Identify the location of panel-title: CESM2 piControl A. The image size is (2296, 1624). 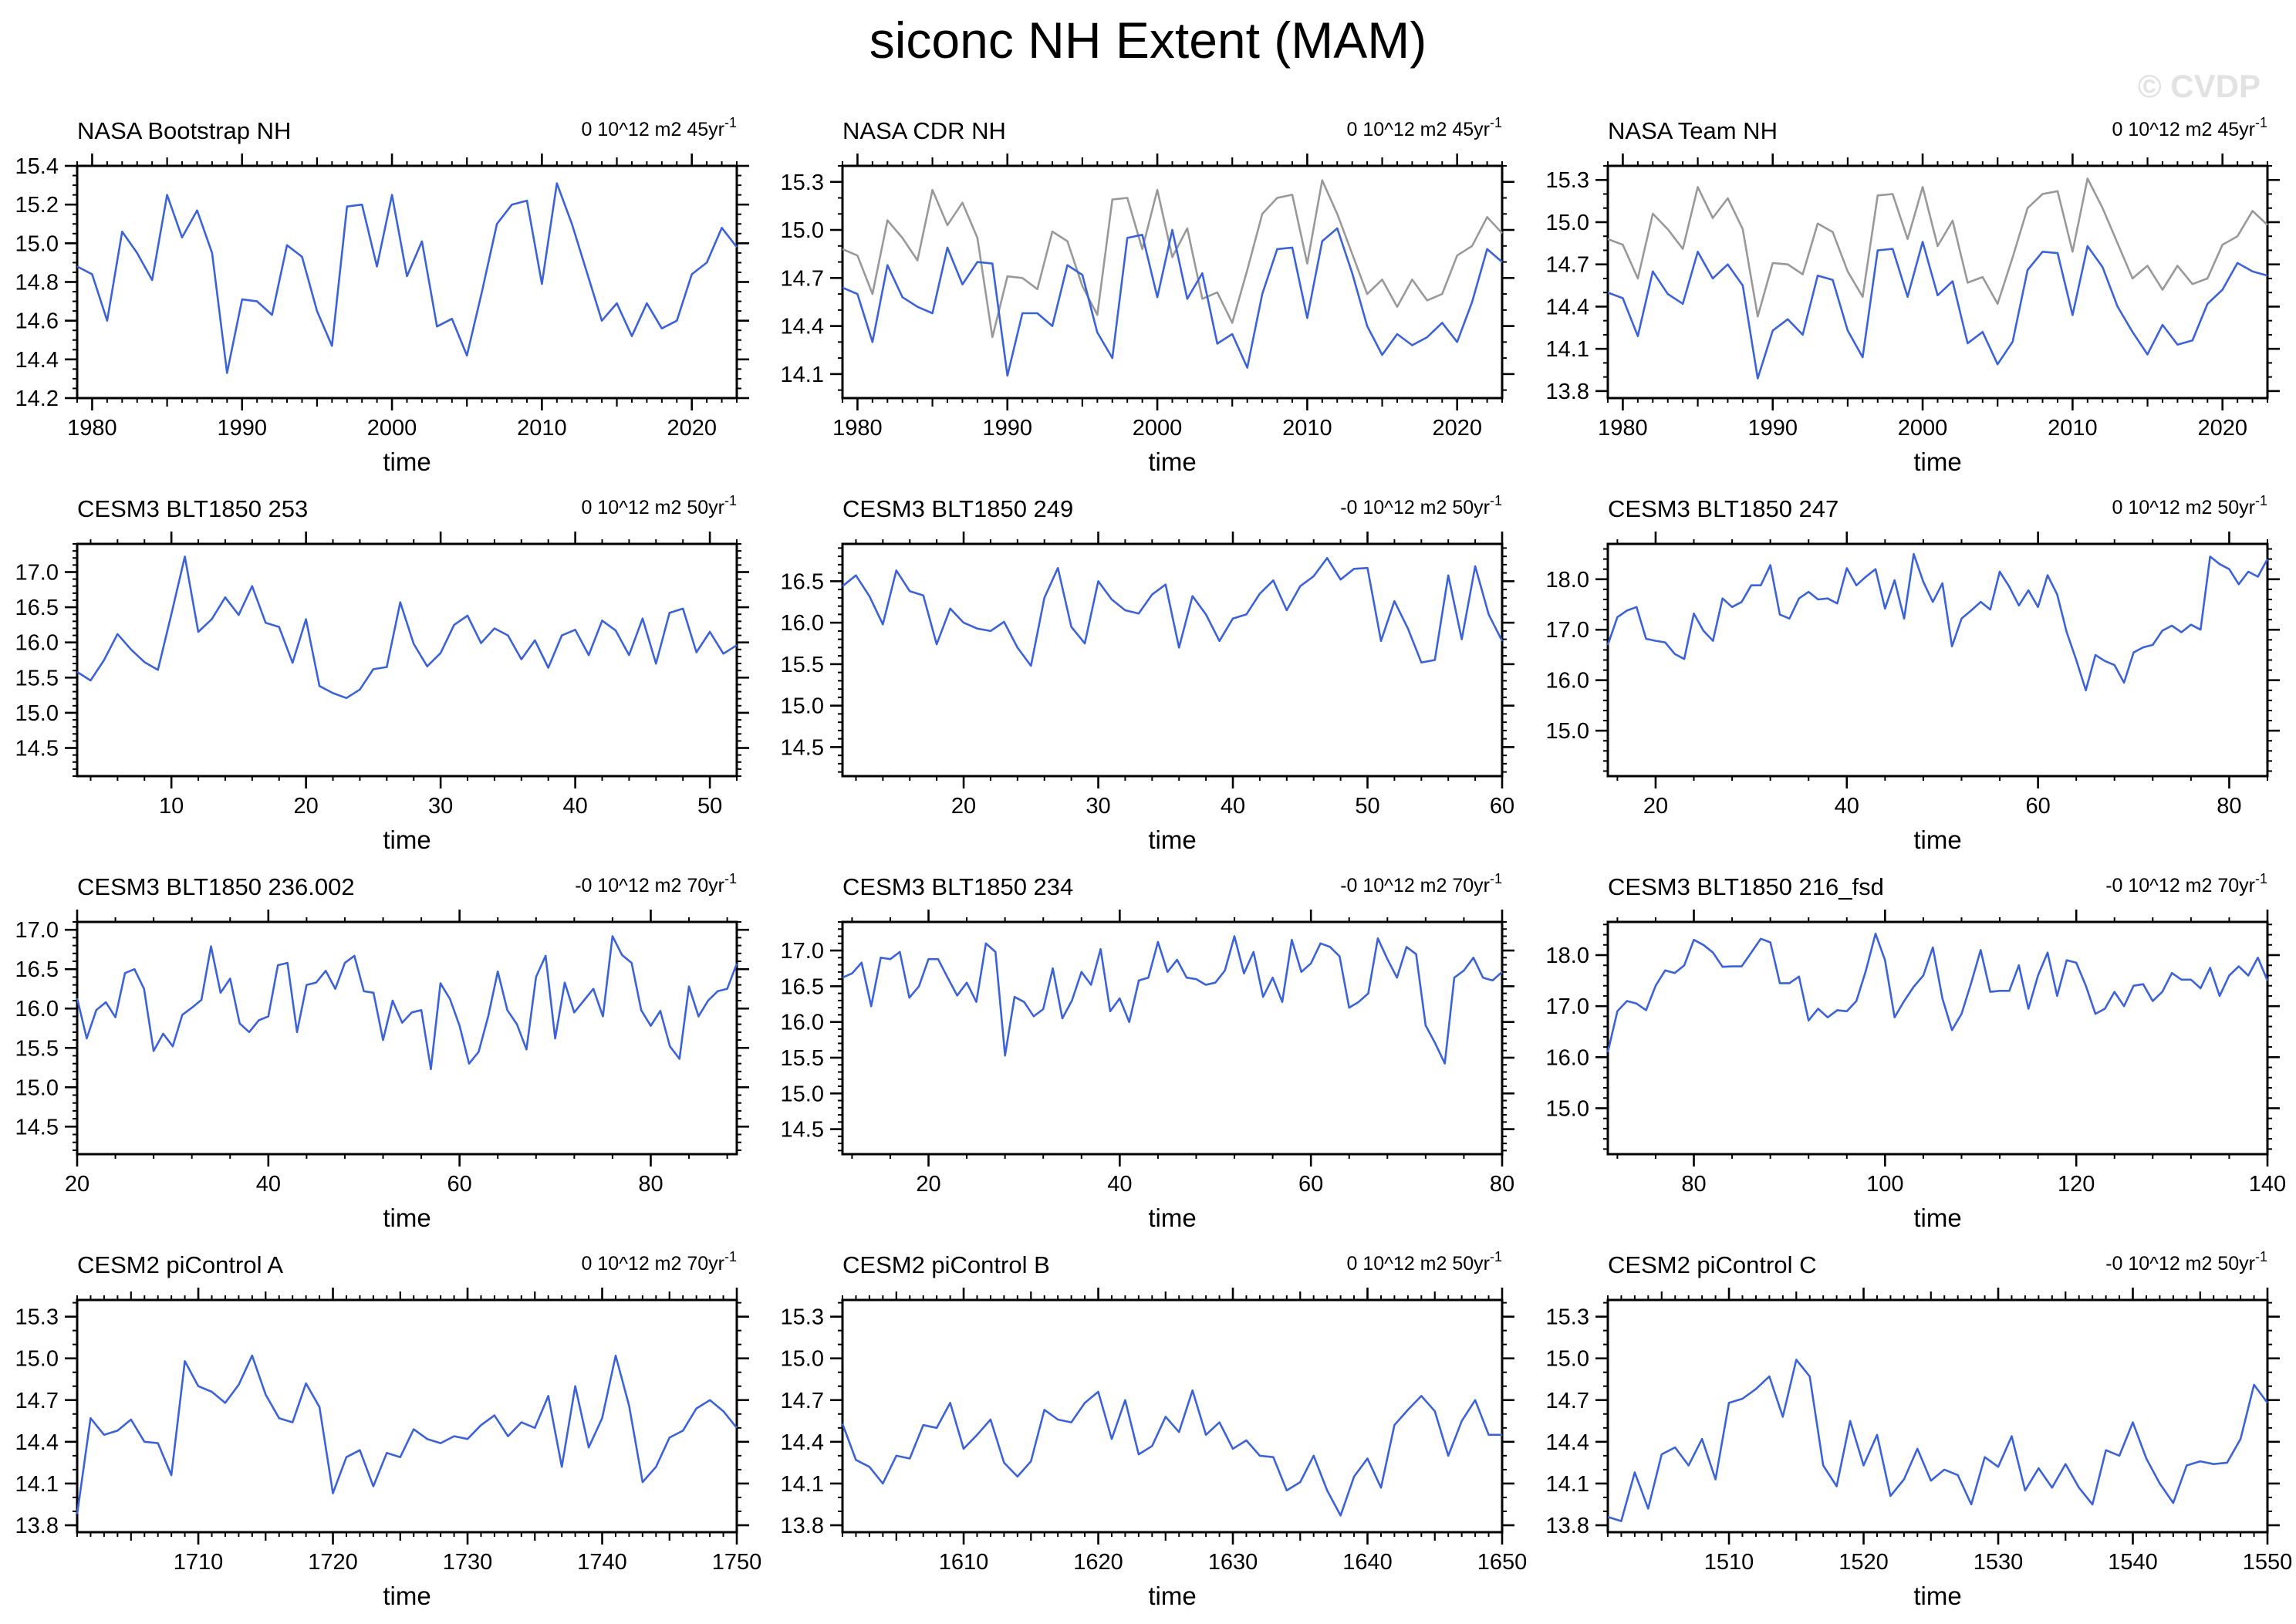
(180, 1264).